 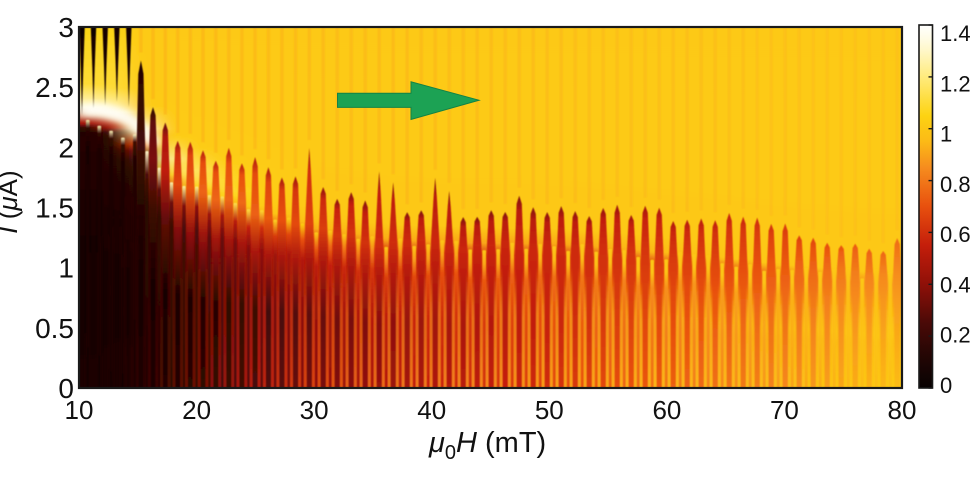 I want to click on svg-text: 40, so click(x=431, y=410).